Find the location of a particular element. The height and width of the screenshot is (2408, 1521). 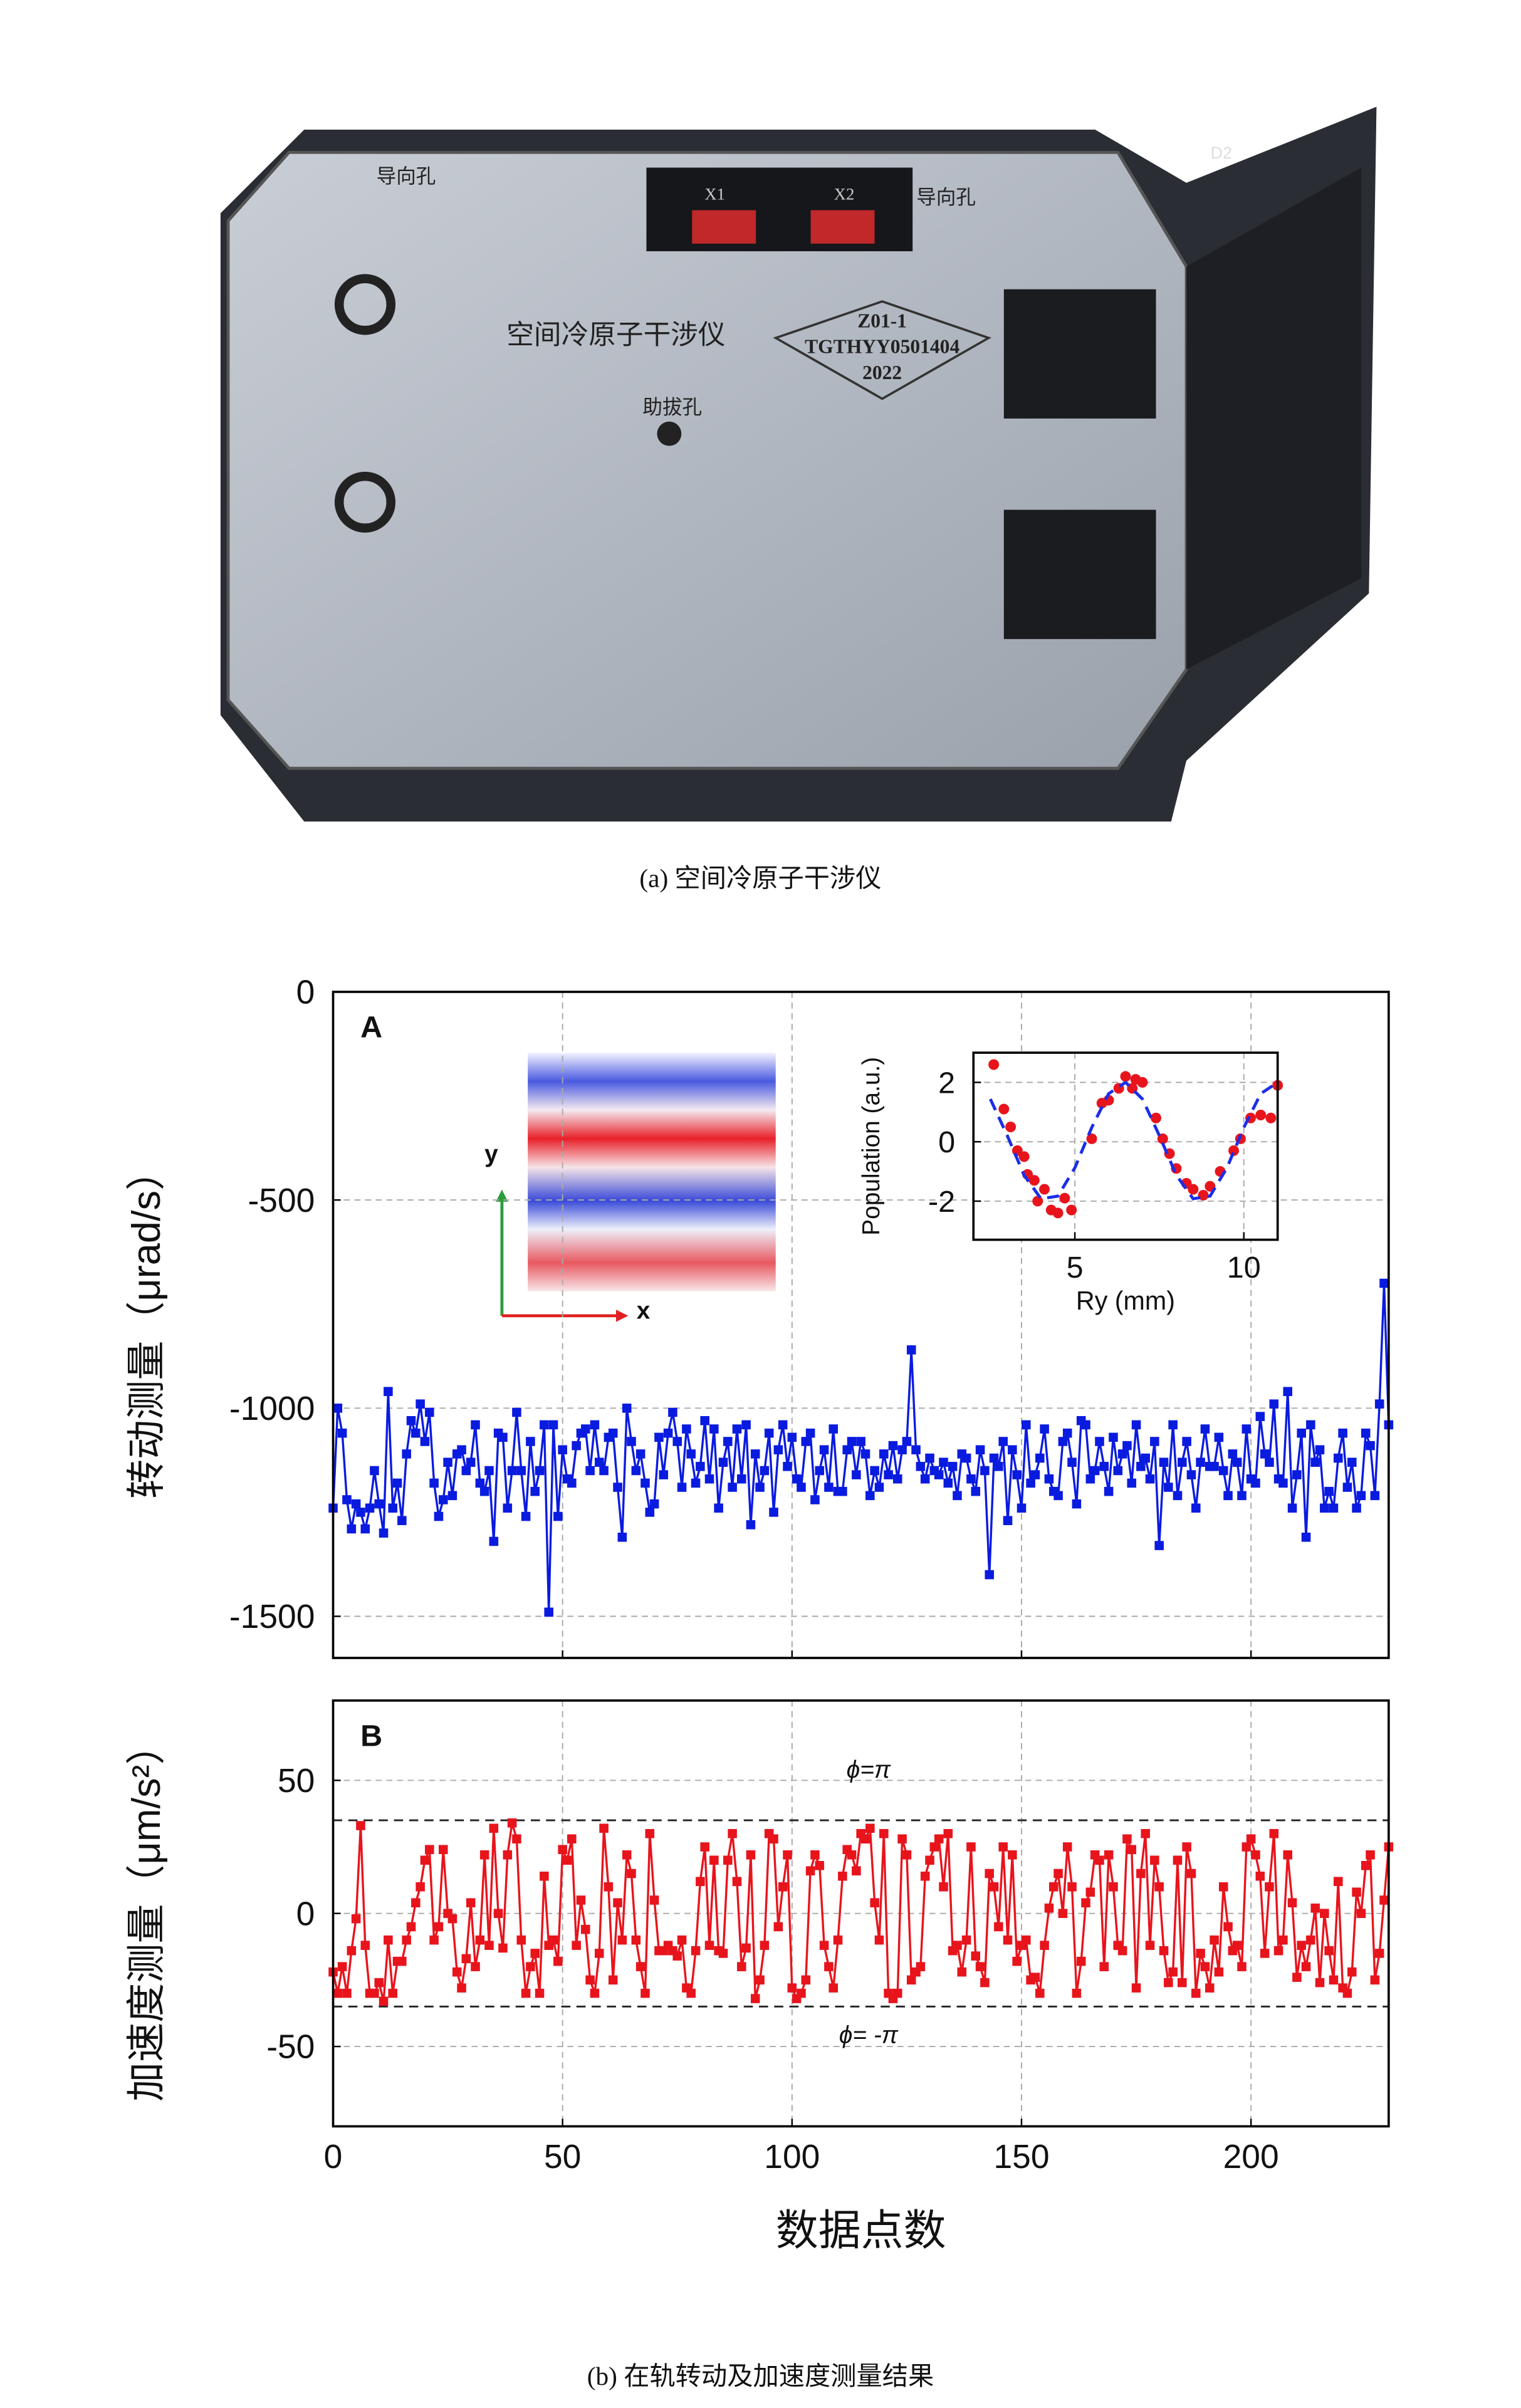

x-tick-label: 50 is located at coordinates (562, 2157).